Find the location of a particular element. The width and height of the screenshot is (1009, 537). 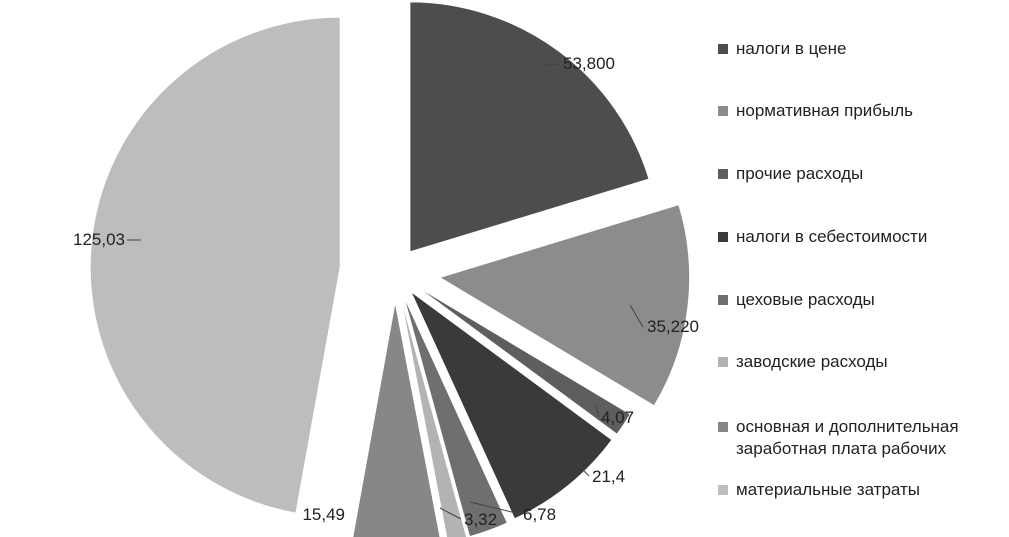

legend-item-5: цеховые расходы is located at coordinates (862, 300).